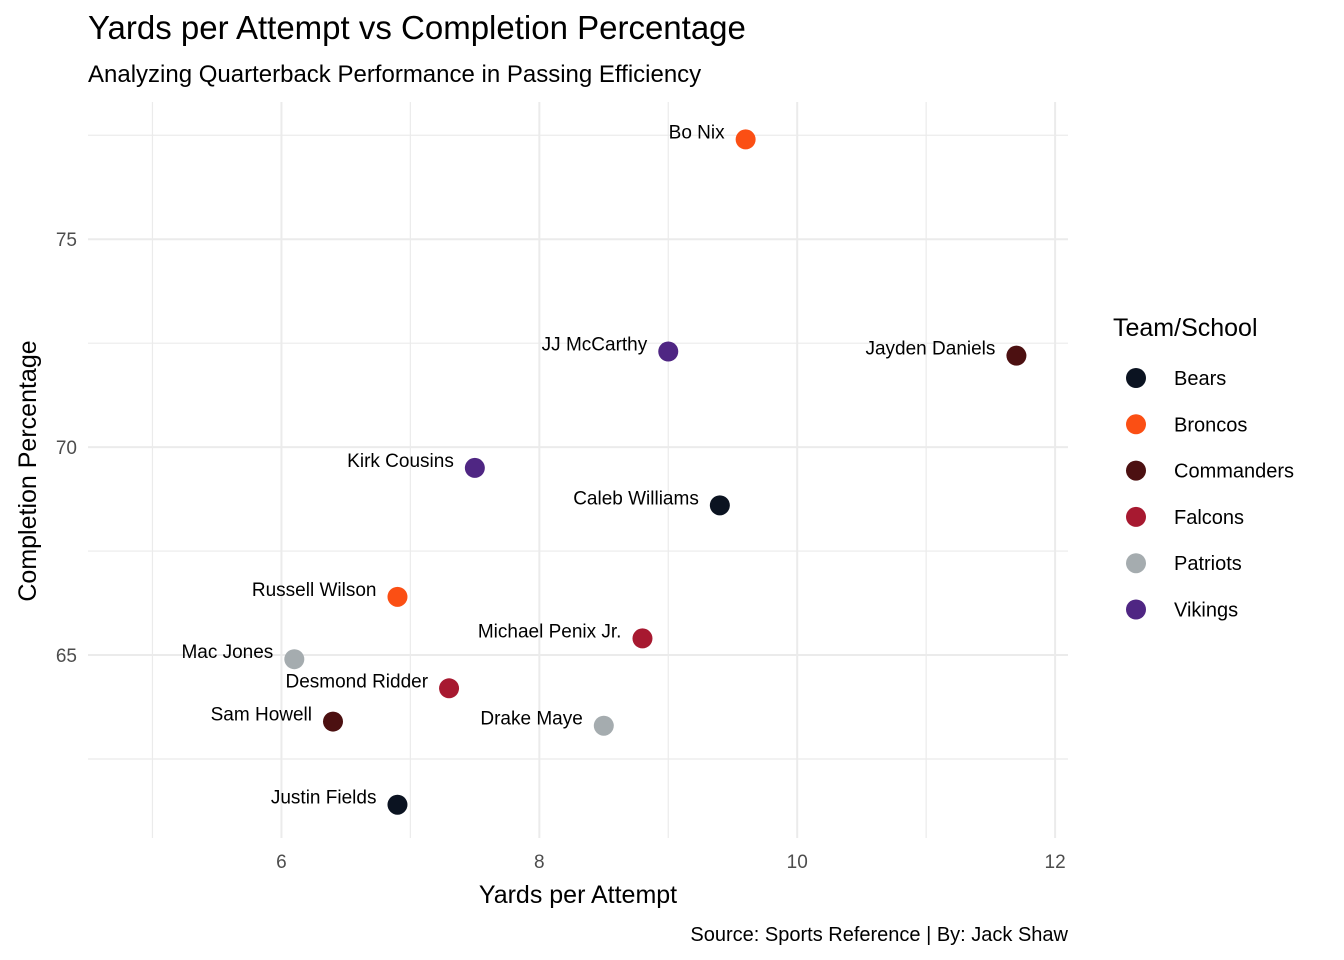  What do you see at coordinates (578, 895) in the screenshot?
I see `x-axis-title: Yards per Attempt` at bounding box center [578, 895].